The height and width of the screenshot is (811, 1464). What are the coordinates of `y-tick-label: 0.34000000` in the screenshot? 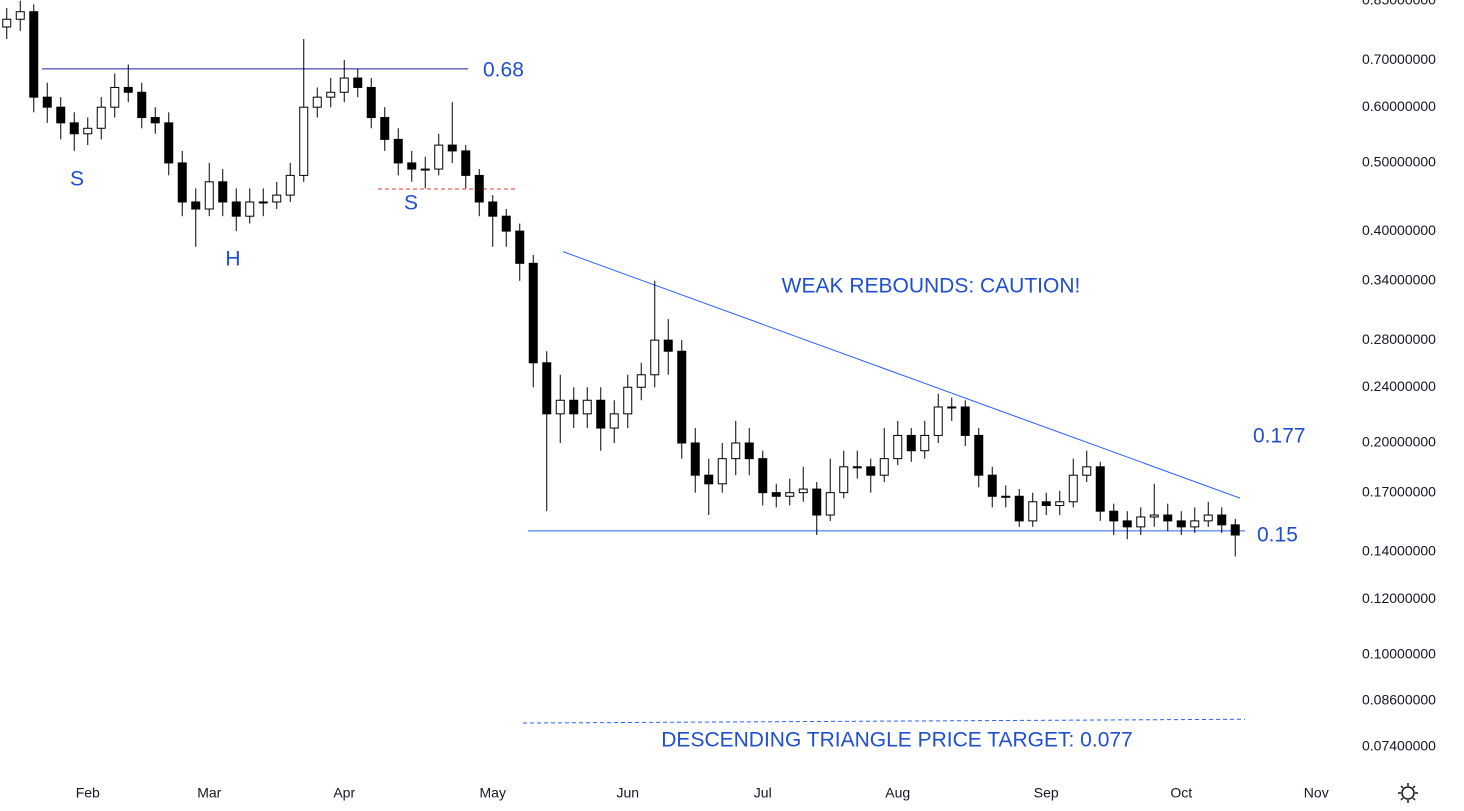 It's located at (1399, 279).